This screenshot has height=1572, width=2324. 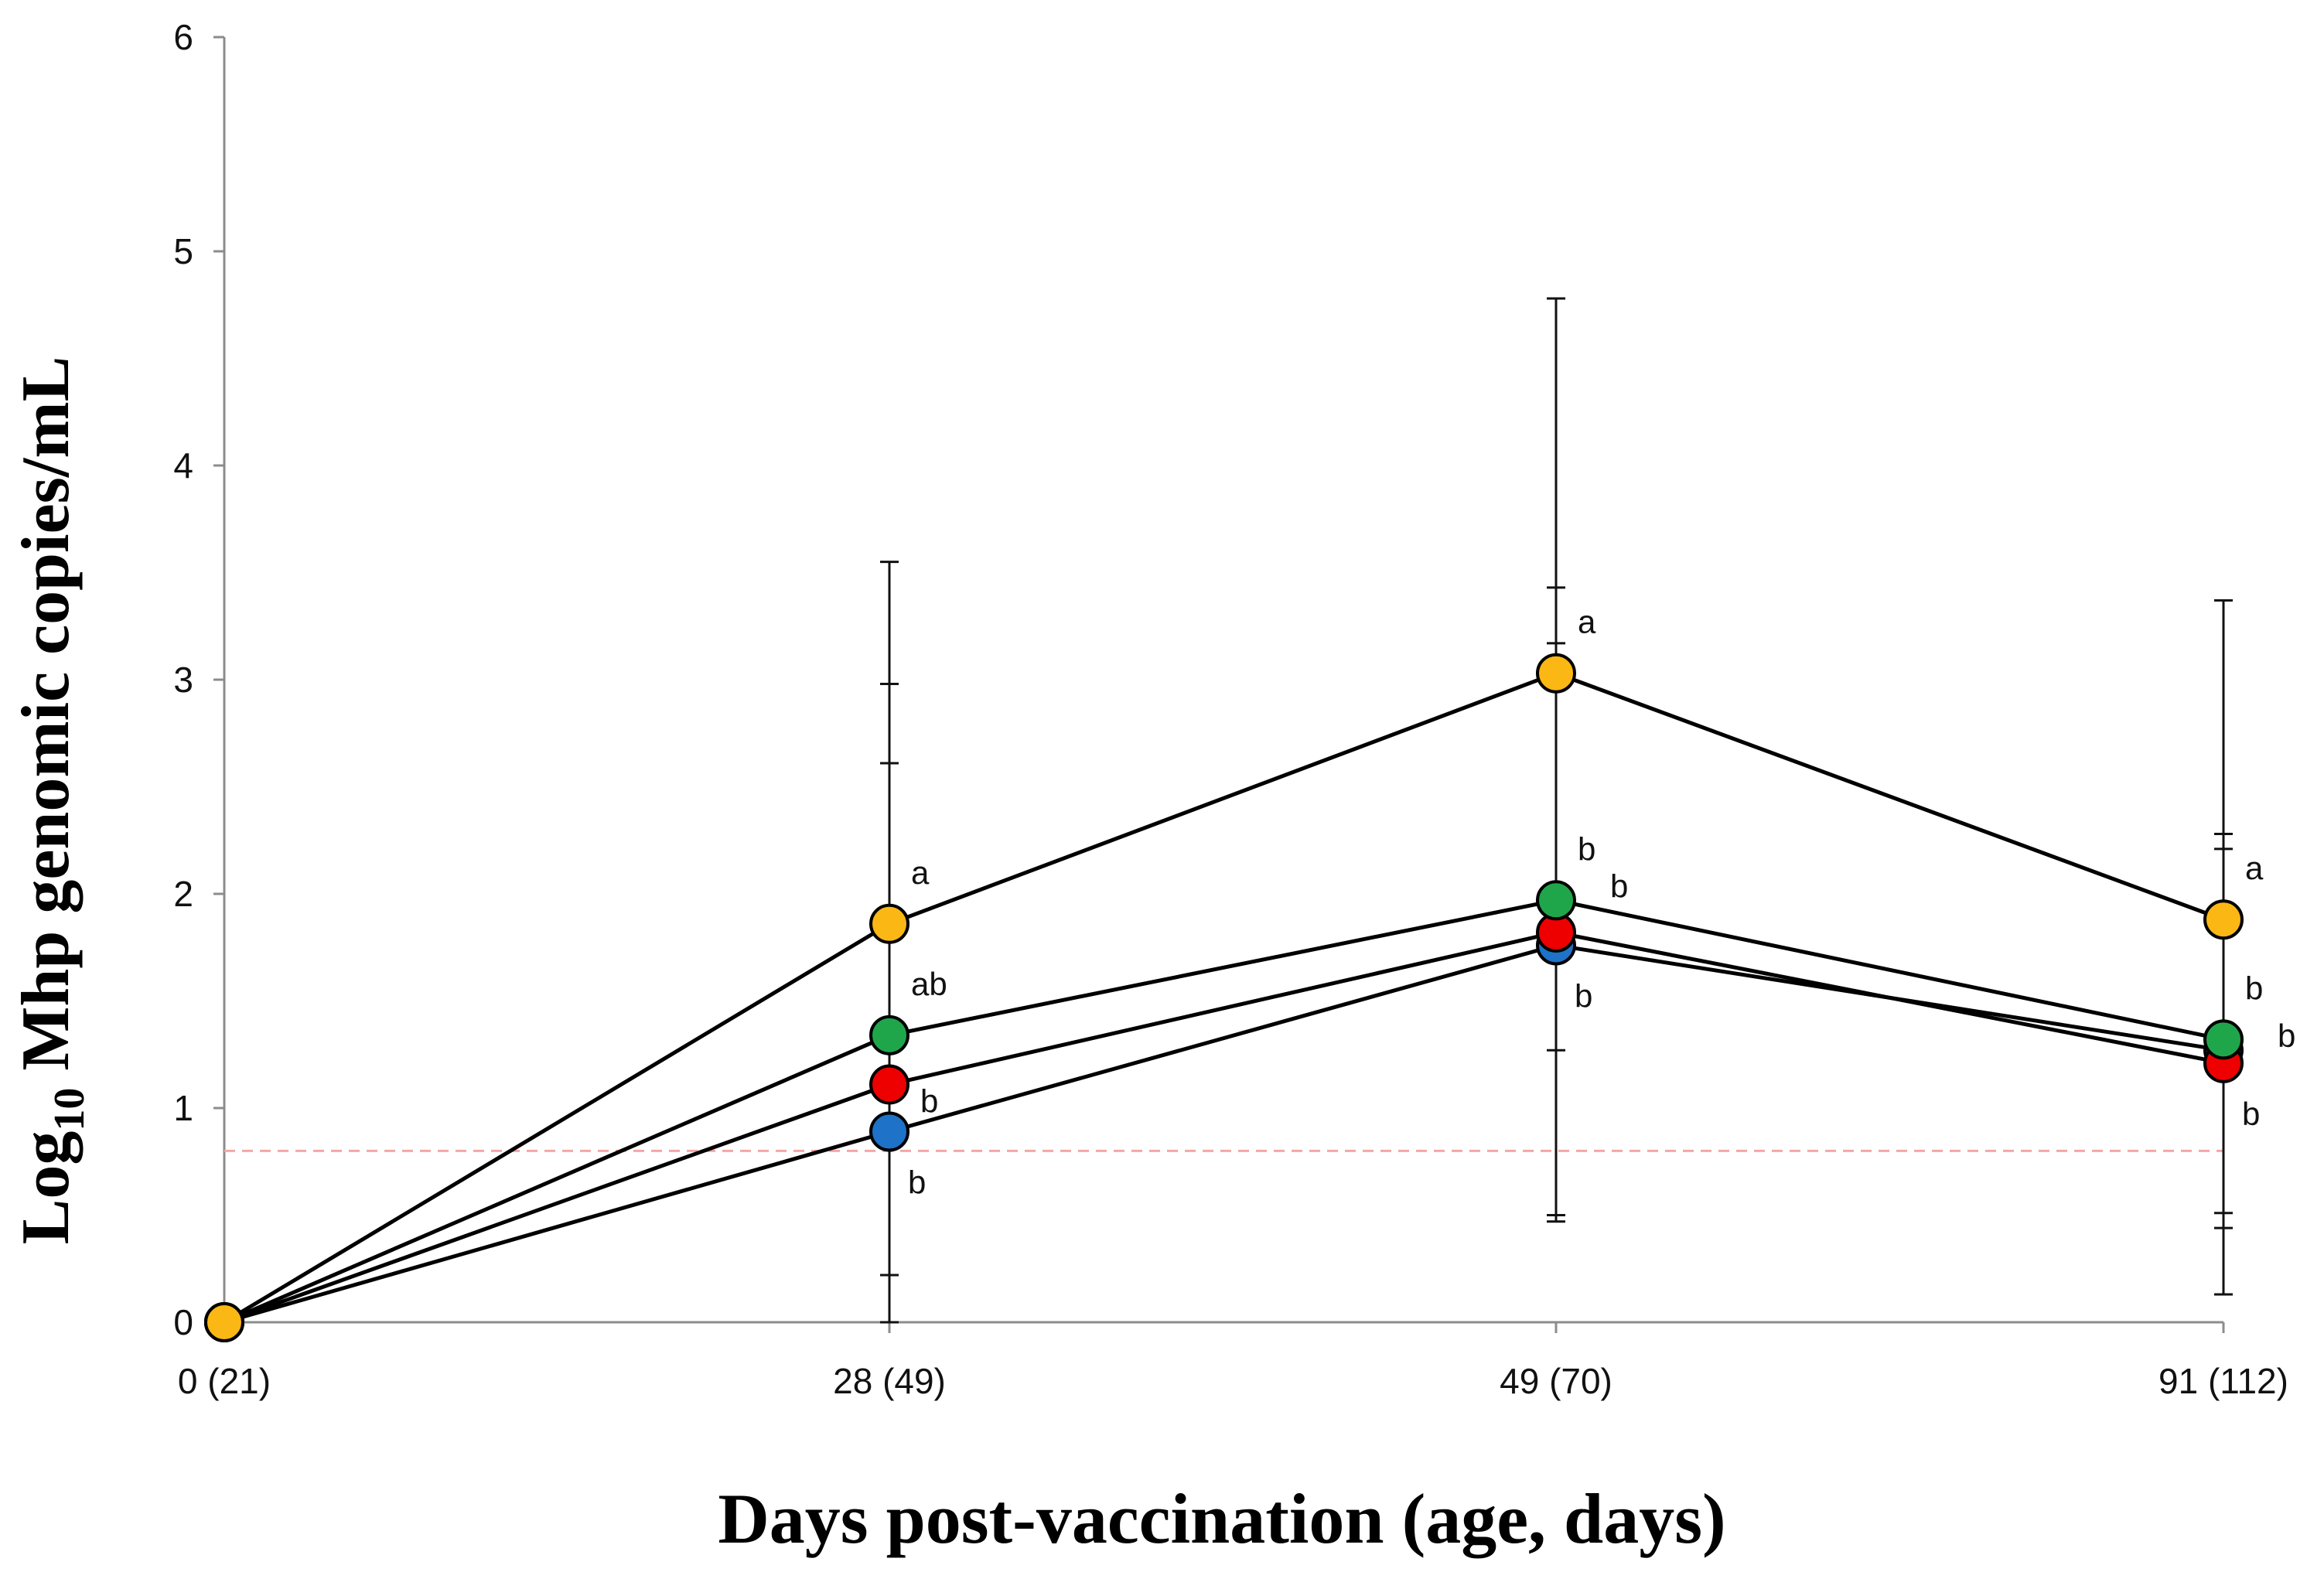 What do you see at coordinates (183, 37) in the screenshot?
I see `y-tick-label: 6` at bounding box center [183, 37].